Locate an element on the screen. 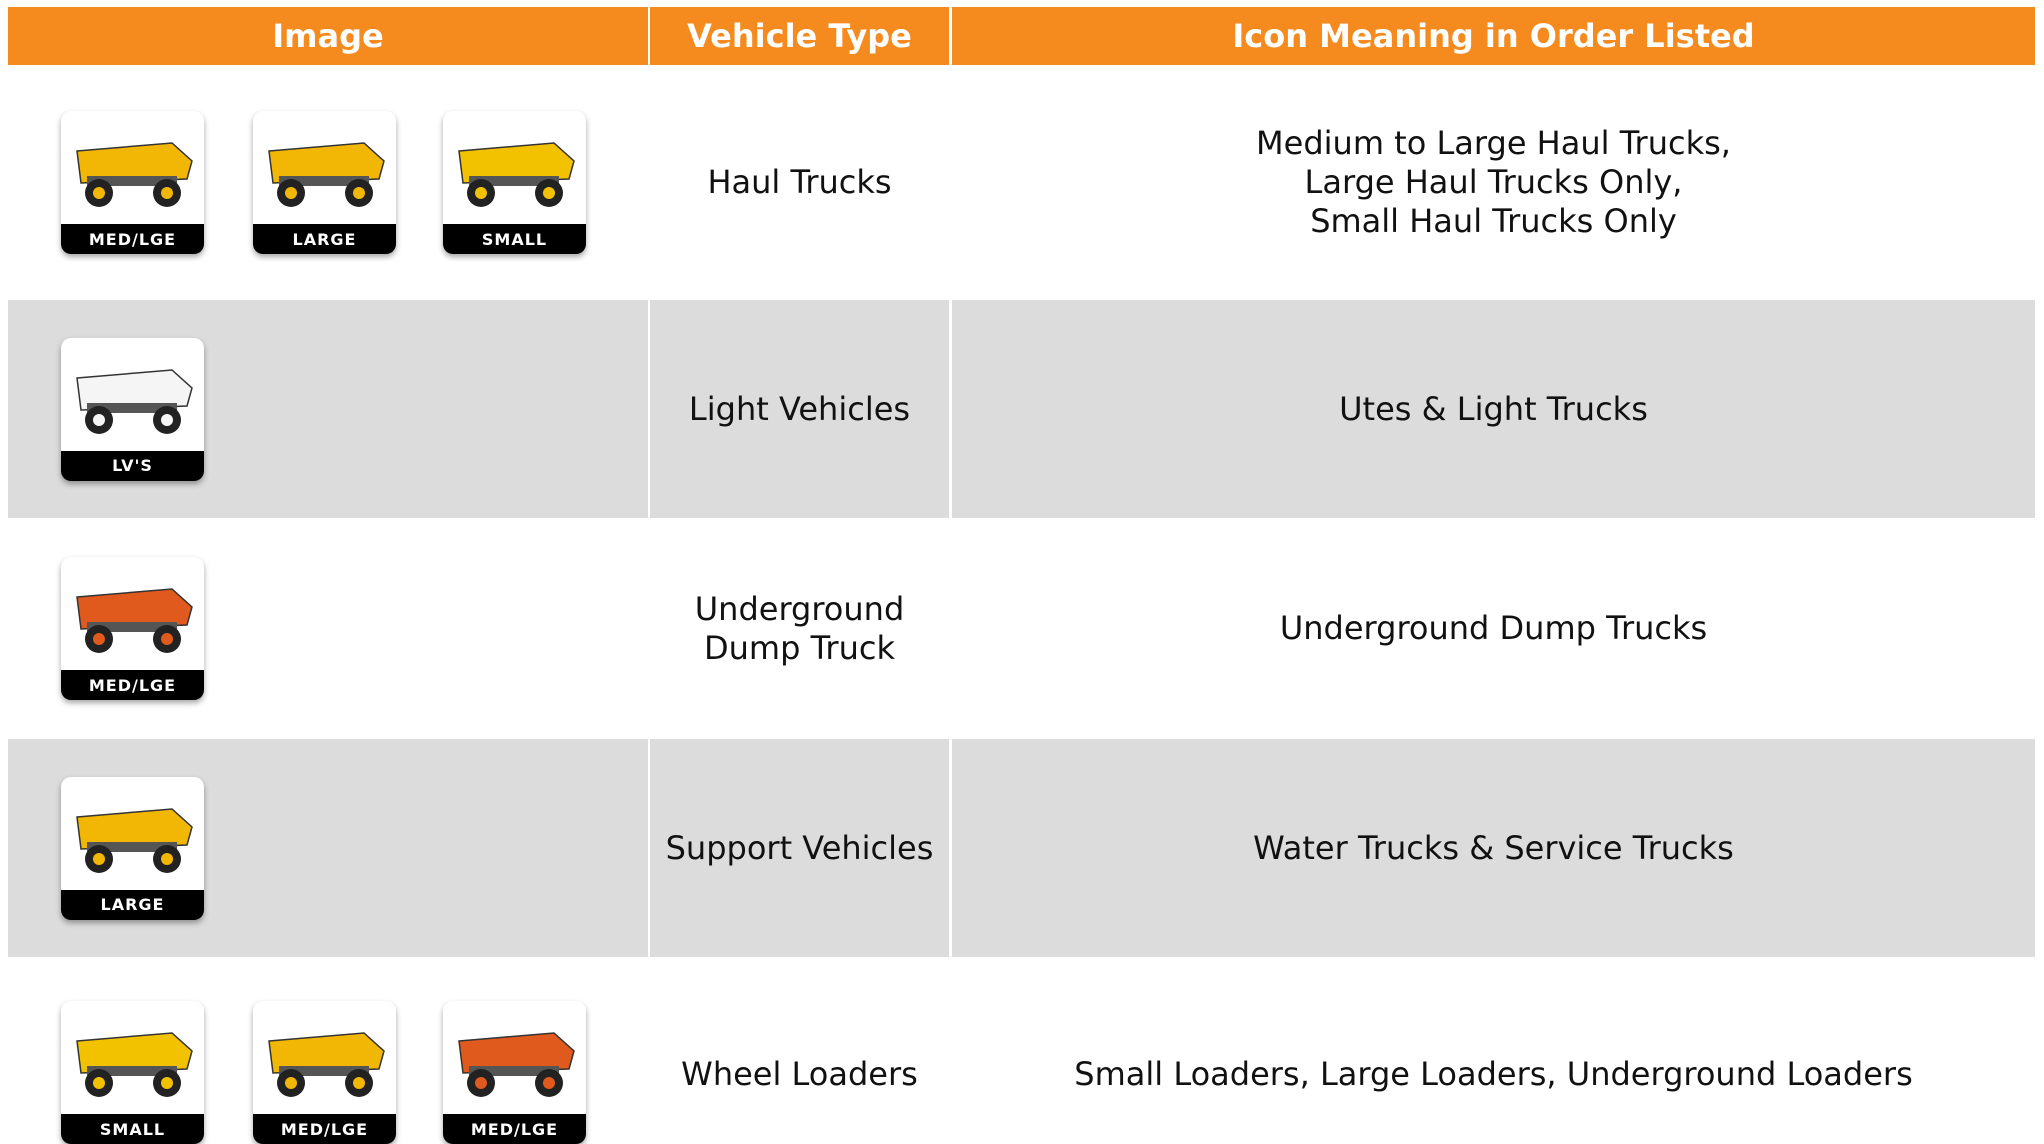  column-header: Image is located at coordinates (328, 36).